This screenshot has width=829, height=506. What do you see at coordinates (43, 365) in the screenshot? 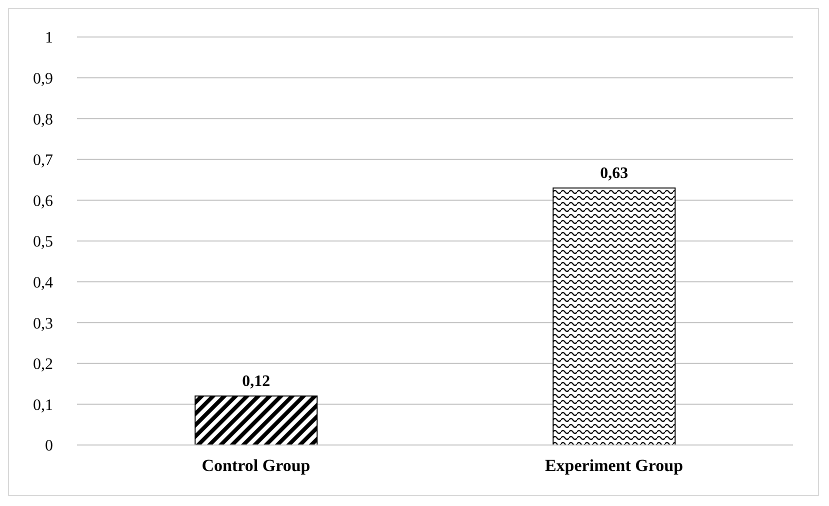
I see `y-tick-label: 0,2` at bounding box center [43, 365].